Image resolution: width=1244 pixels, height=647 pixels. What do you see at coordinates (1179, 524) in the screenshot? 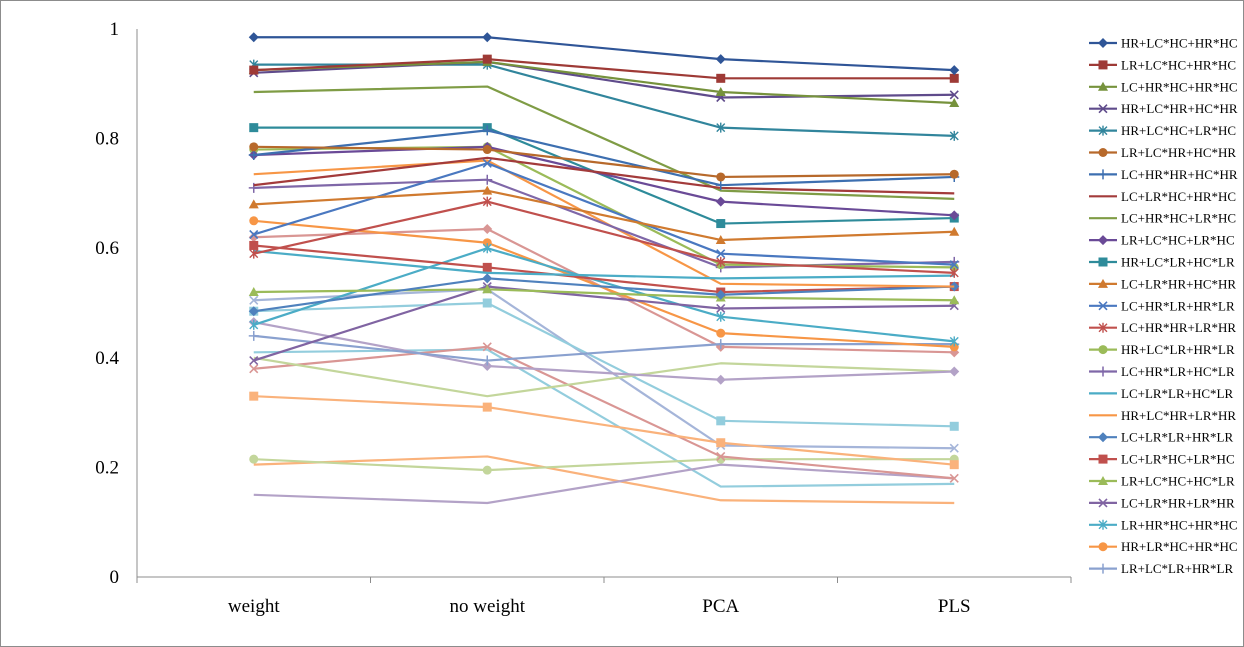
I see `legend-label: LR+HR*HC+HR*HC` at bounding box center [1179, 524].